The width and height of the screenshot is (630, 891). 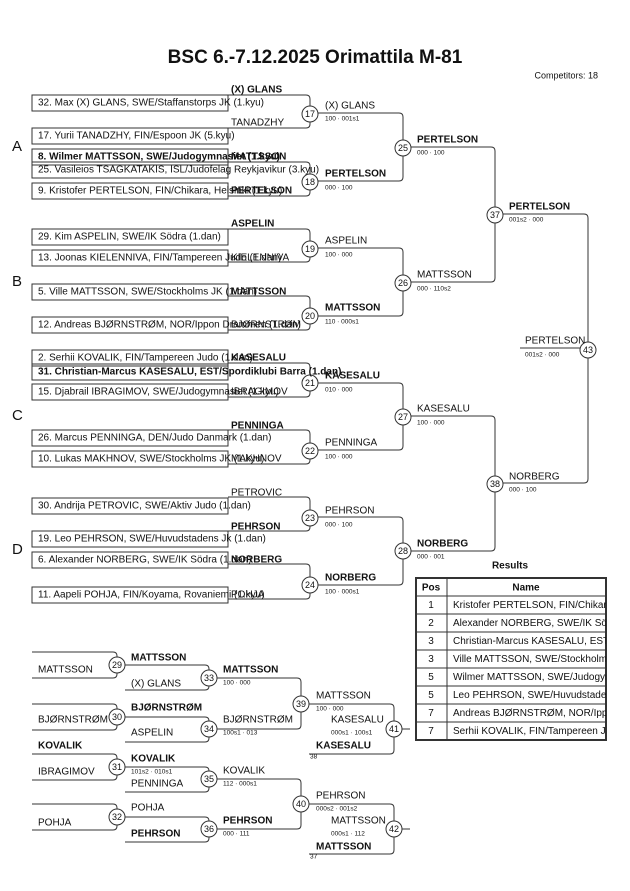 What do you see at coordinates (535, 695) in the screenshot?
I see `name: Leo PEHRSON, SWE/Huvudstadens` at bounding box center [535, 695].